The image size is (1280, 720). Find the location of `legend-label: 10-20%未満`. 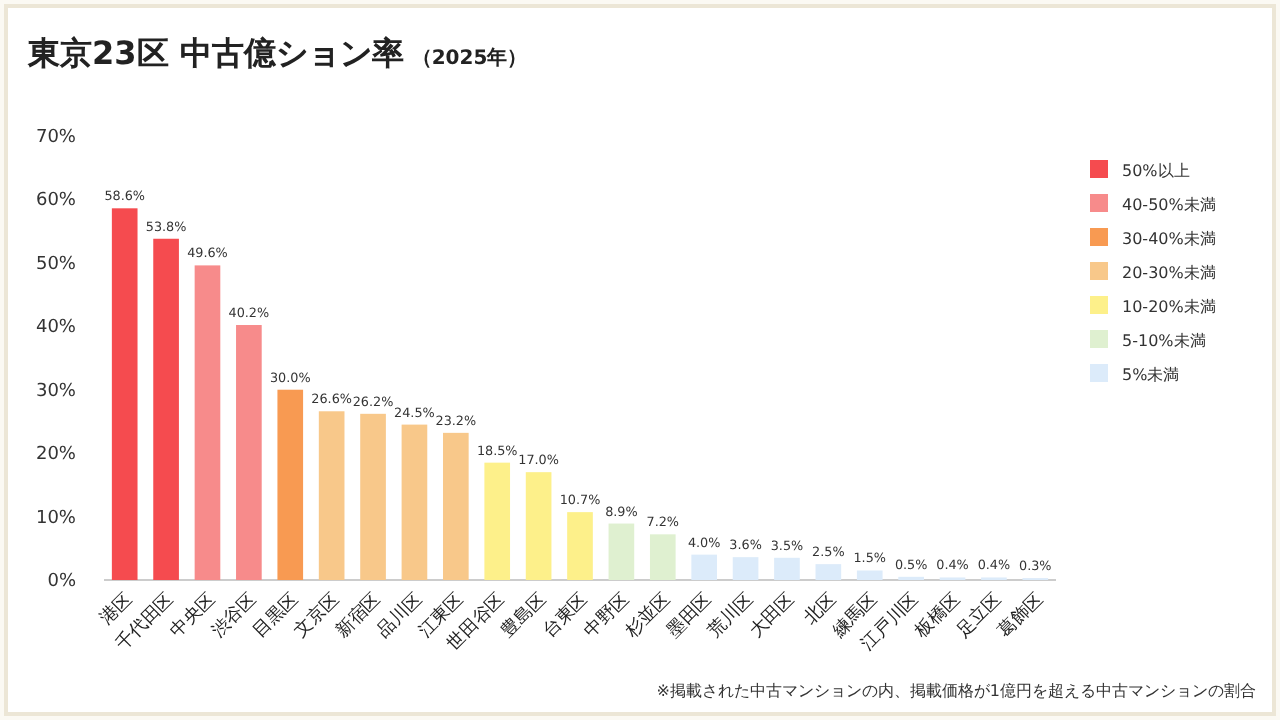

legend-label: 10-20%未満 is located at coordinates (1169, 307).